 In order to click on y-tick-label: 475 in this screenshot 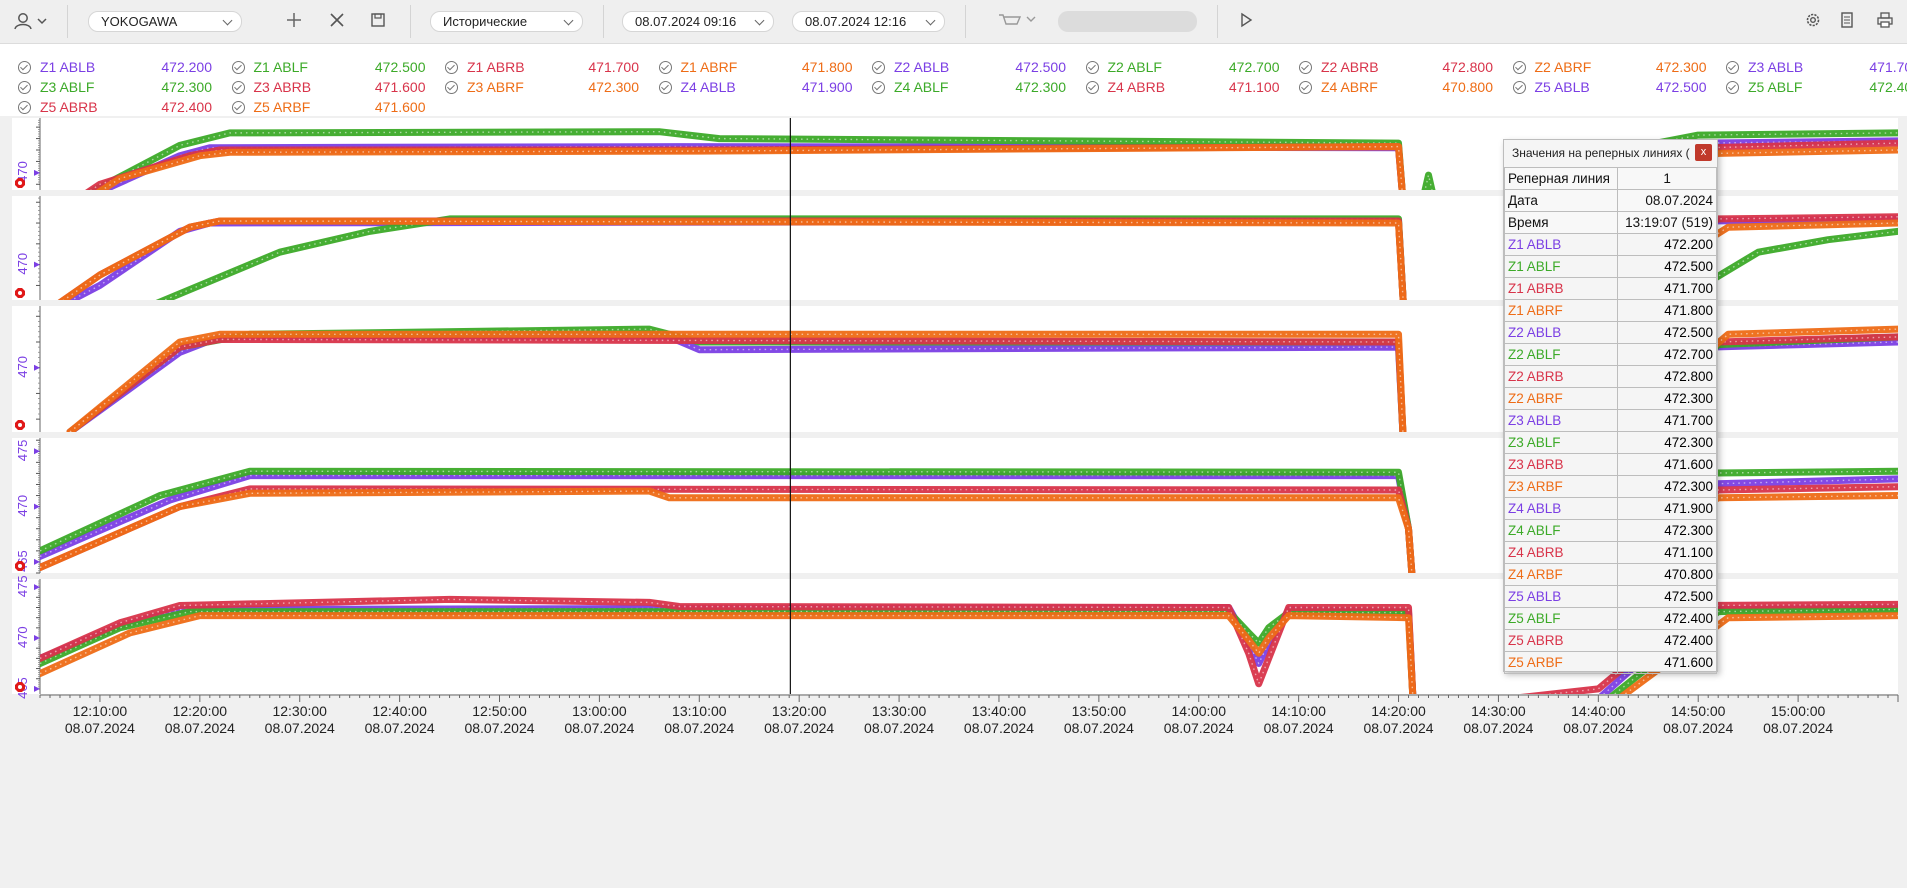, I will do `click(22, 451)`.